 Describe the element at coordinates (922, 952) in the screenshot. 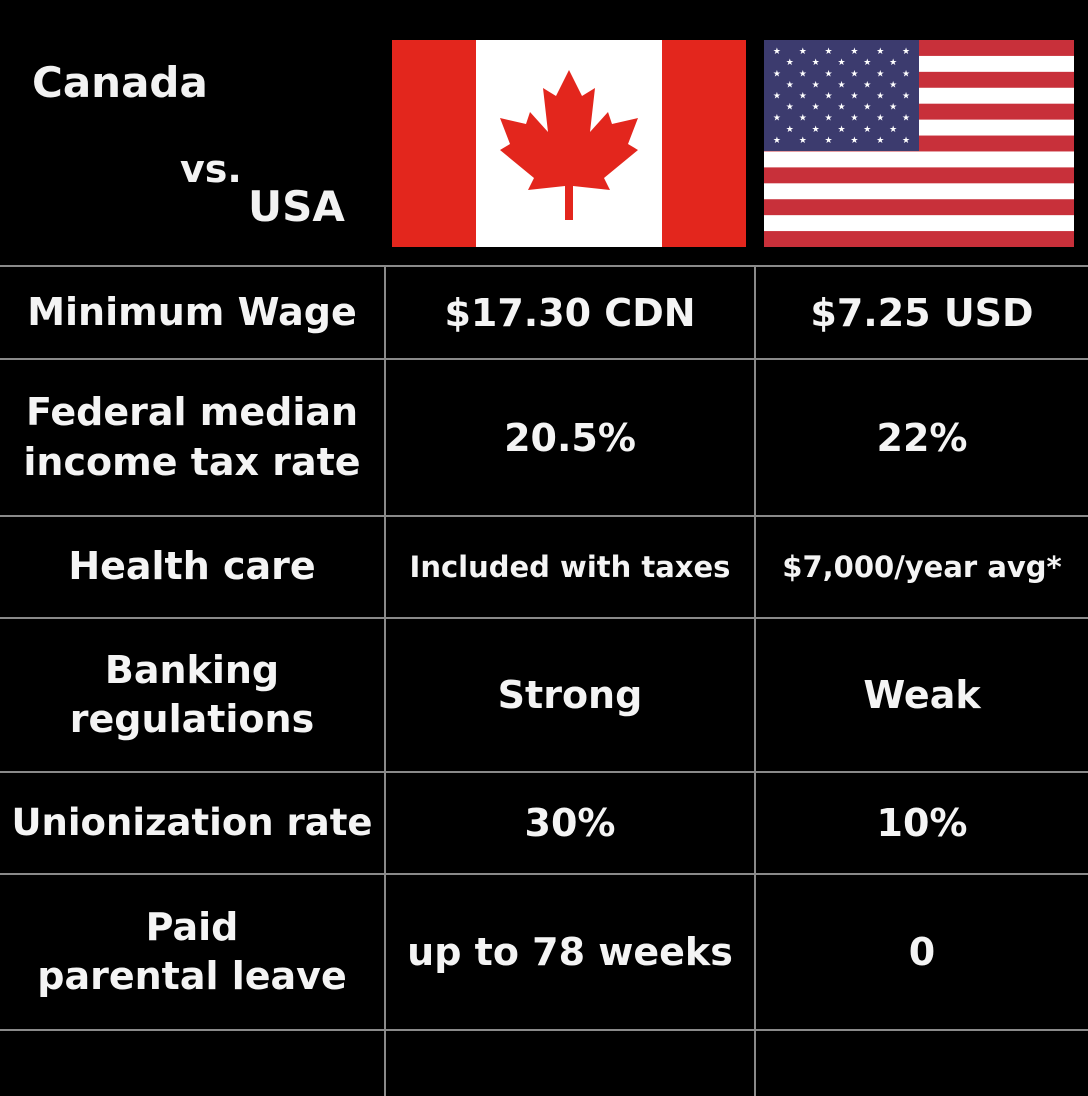

I see `usa-parental-leave: 0` at that location.